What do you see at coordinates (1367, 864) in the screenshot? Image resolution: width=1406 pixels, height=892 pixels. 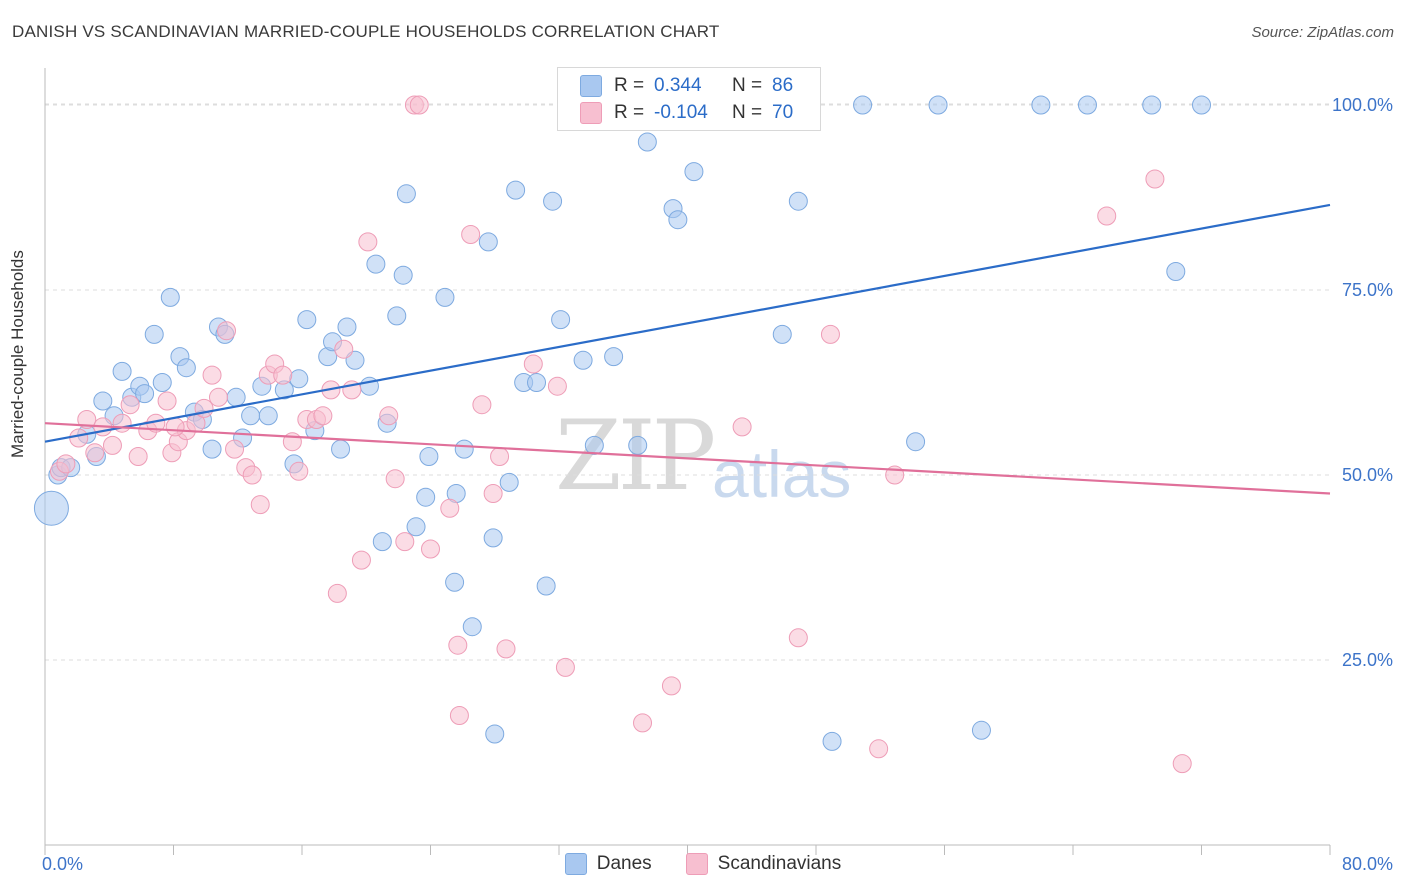 I see `x-tick-label-max: 80.0%` at bounding box center [1367, 864].